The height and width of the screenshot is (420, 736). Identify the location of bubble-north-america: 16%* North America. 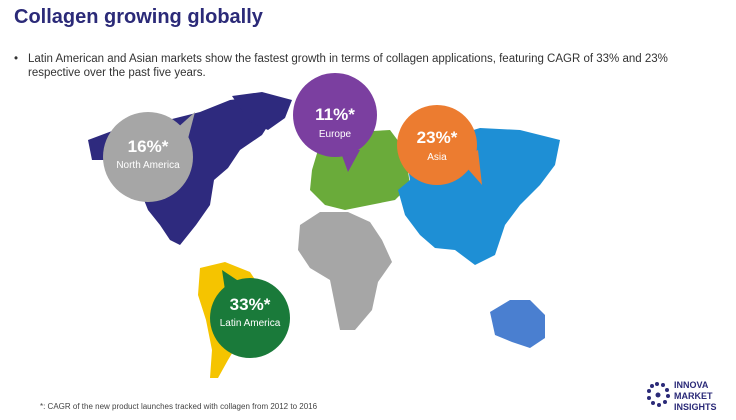
(149, 157).